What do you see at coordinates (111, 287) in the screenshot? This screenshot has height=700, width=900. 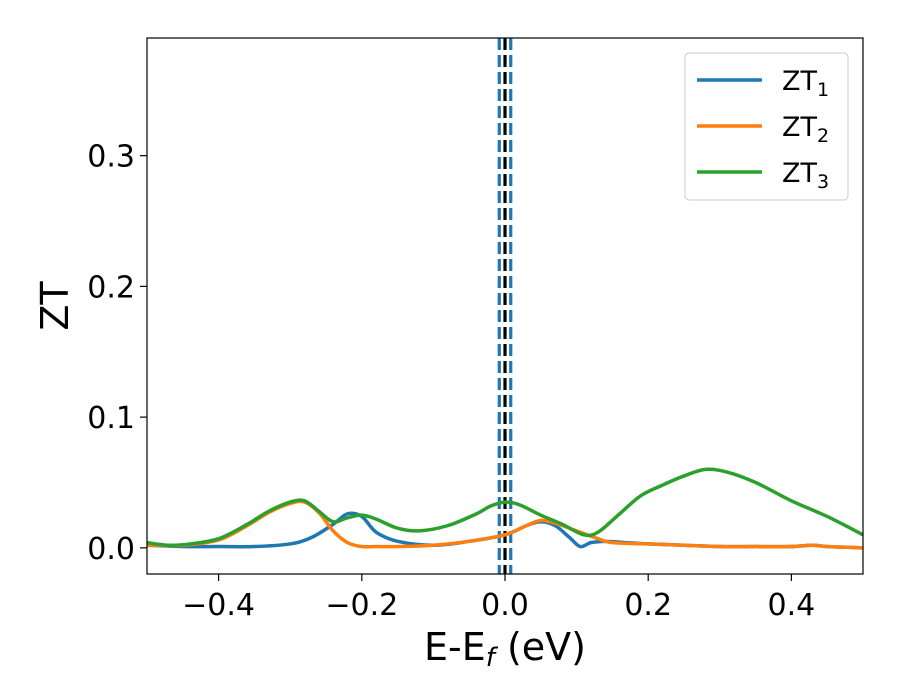 I see `y-tick-label: 0.2` at bounding box center [111, 287].